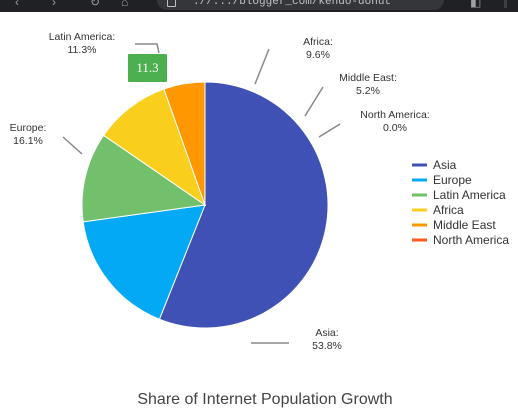  I want to click on slice-label-latin-america: Latin America:, so click(82, 37).